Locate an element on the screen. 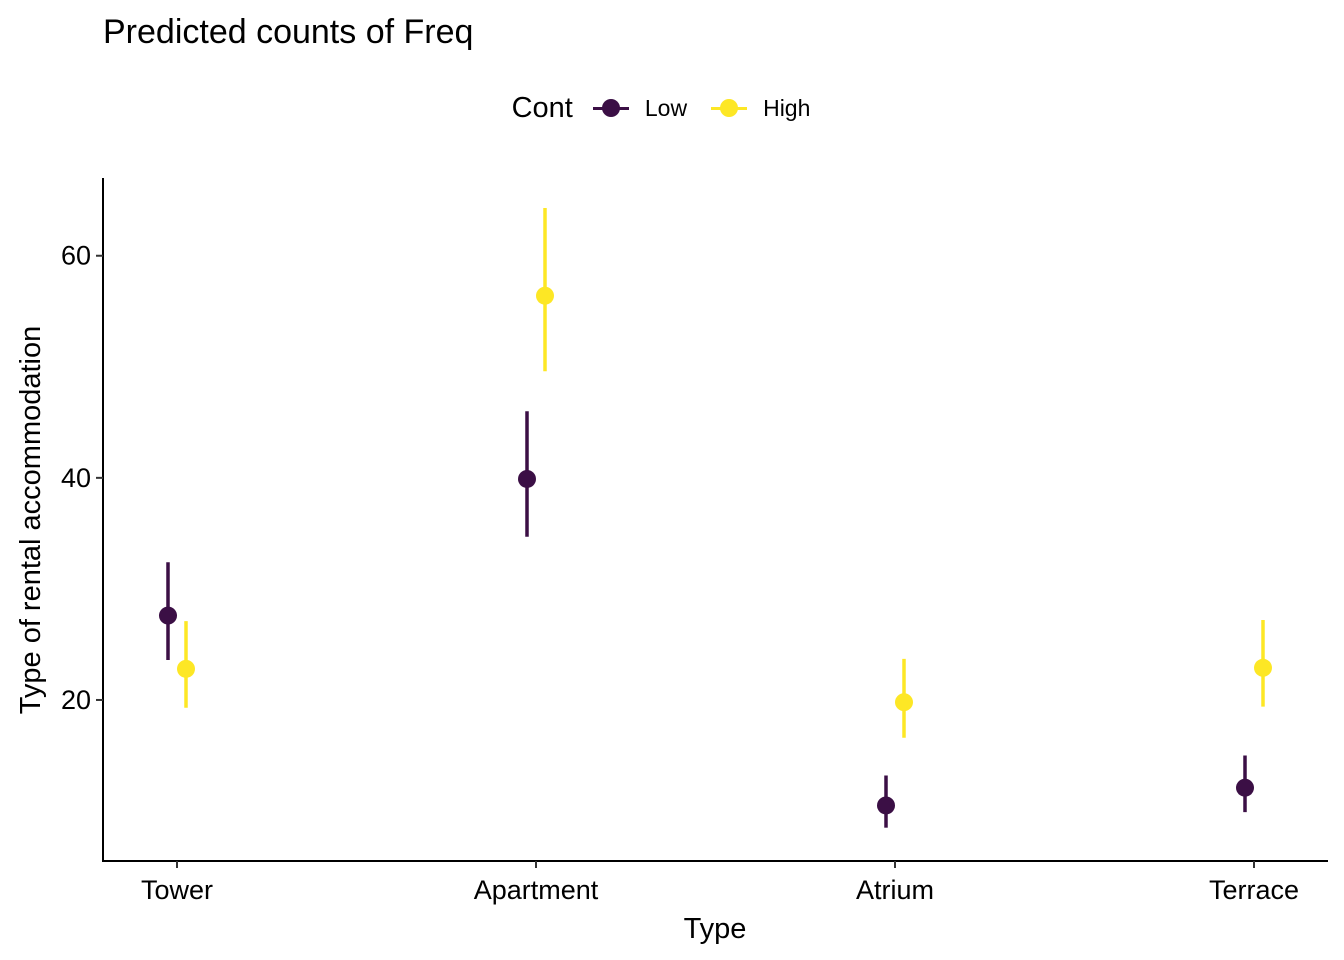 The image size is (1344, 960). x-tick-label: Atrium is located at coordinates (895, 890).